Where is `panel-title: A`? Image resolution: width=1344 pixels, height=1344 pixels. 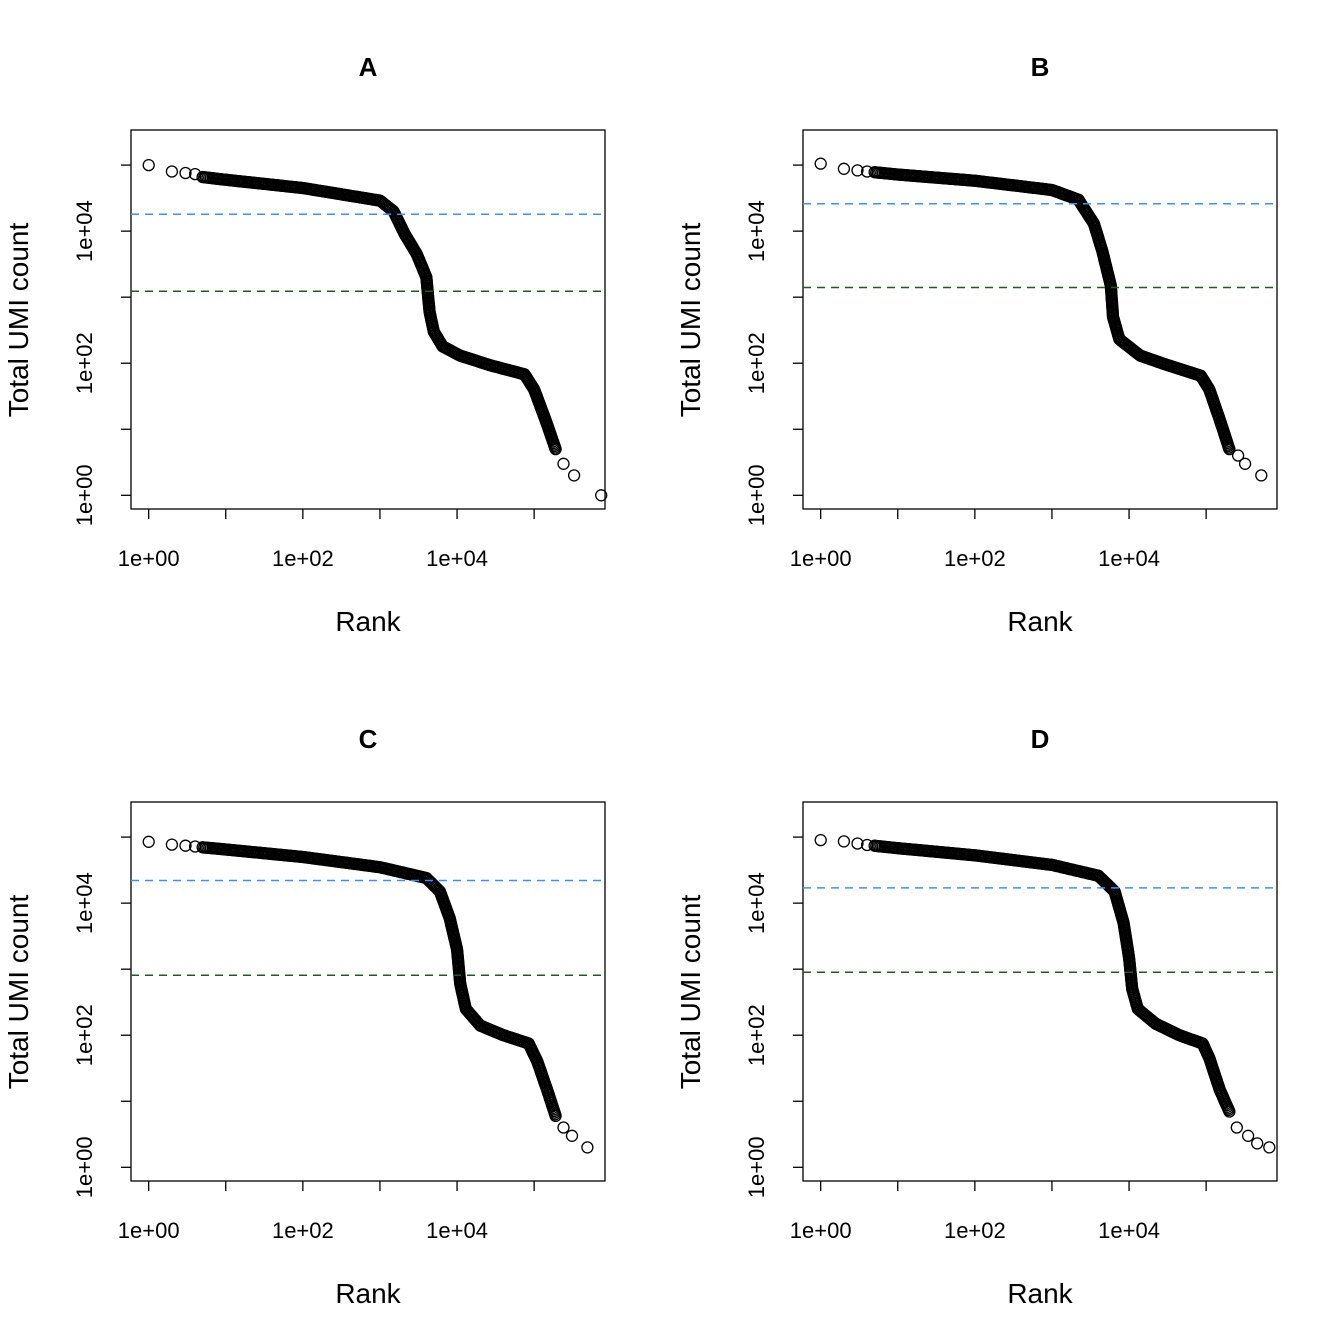
panel-title: A is located at coordinates (368, 67).